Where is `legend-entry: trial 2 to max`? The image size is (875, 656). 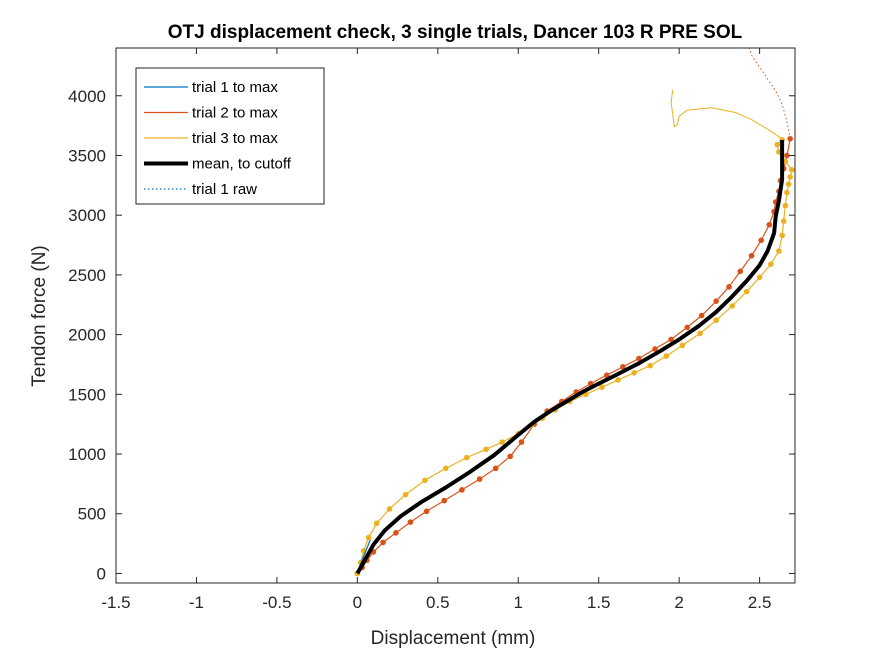 legend-entry: trial 2 to max is located at coordinates (235, 113).